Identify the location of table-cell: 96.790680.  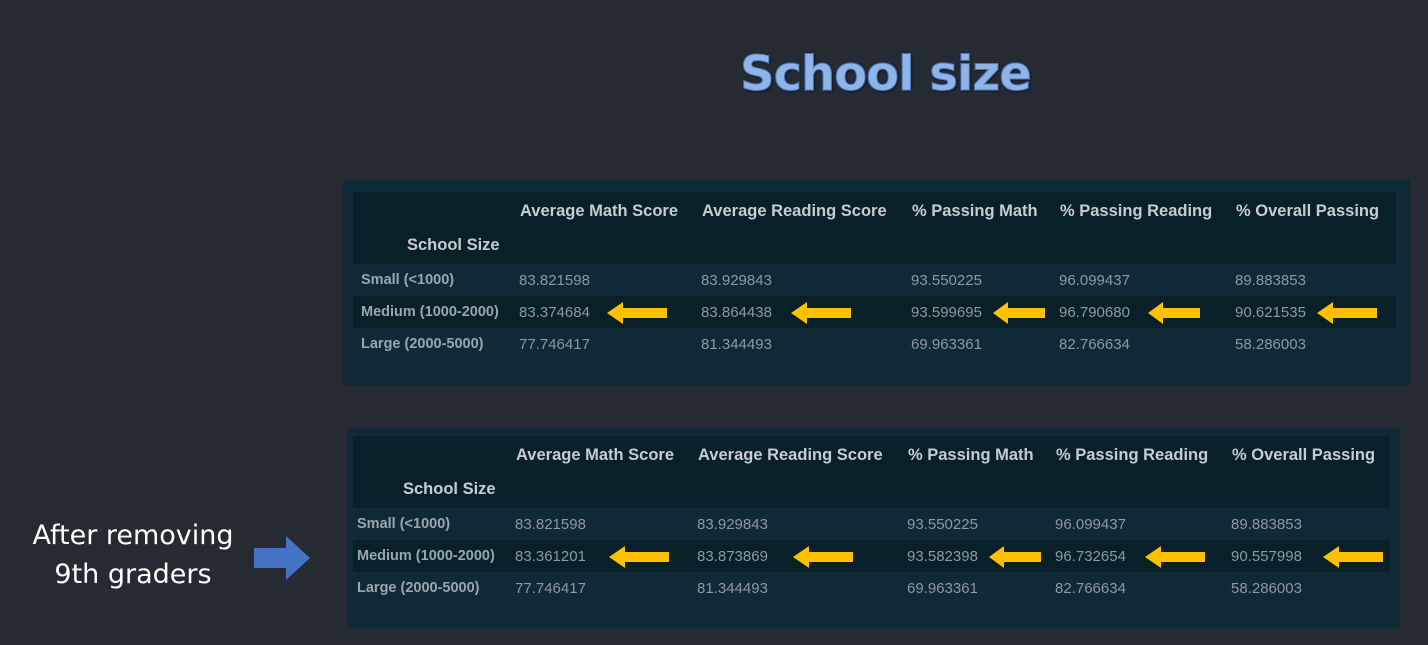
(1094, 312).